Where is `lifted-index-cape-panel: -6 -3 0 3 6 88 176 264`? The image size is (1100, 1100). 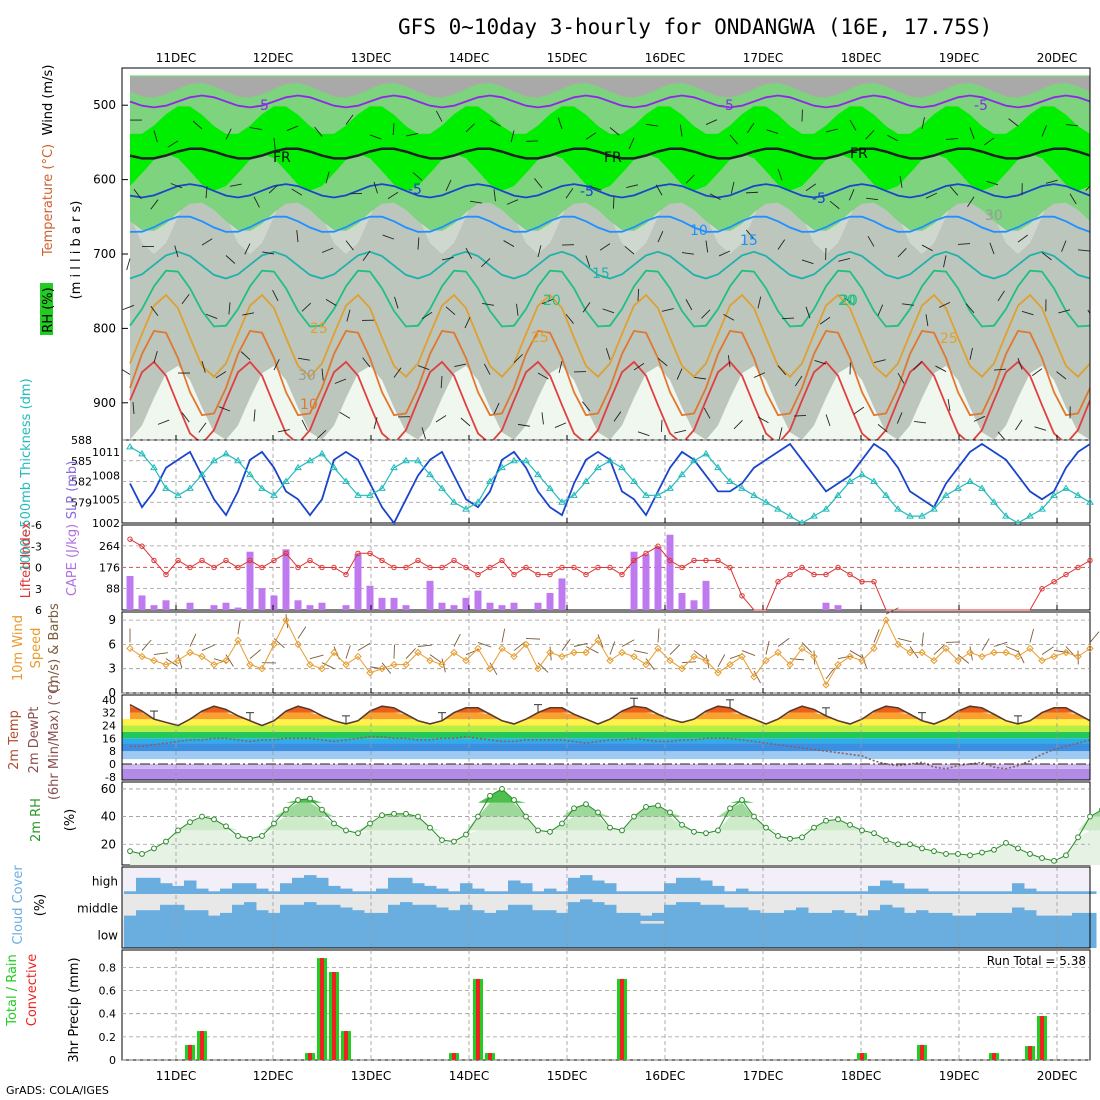
lifted-index-cape-panel: -6 -3 0 3 6 88 176 264 is located at coordinates (562, 568).